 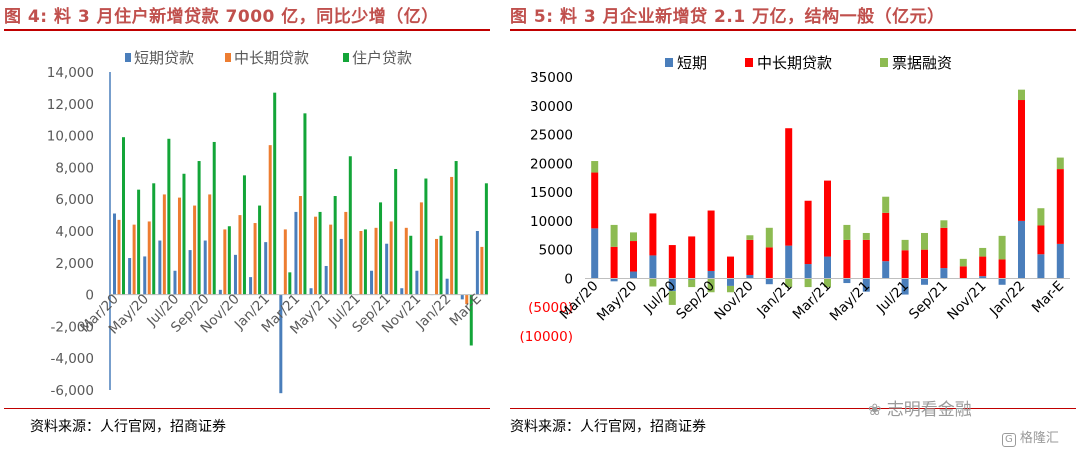 What do you see at coordinates (769, 281) in the screenshot?
I see `bar-短期-Dec/20` at bounding box center [769, 281].